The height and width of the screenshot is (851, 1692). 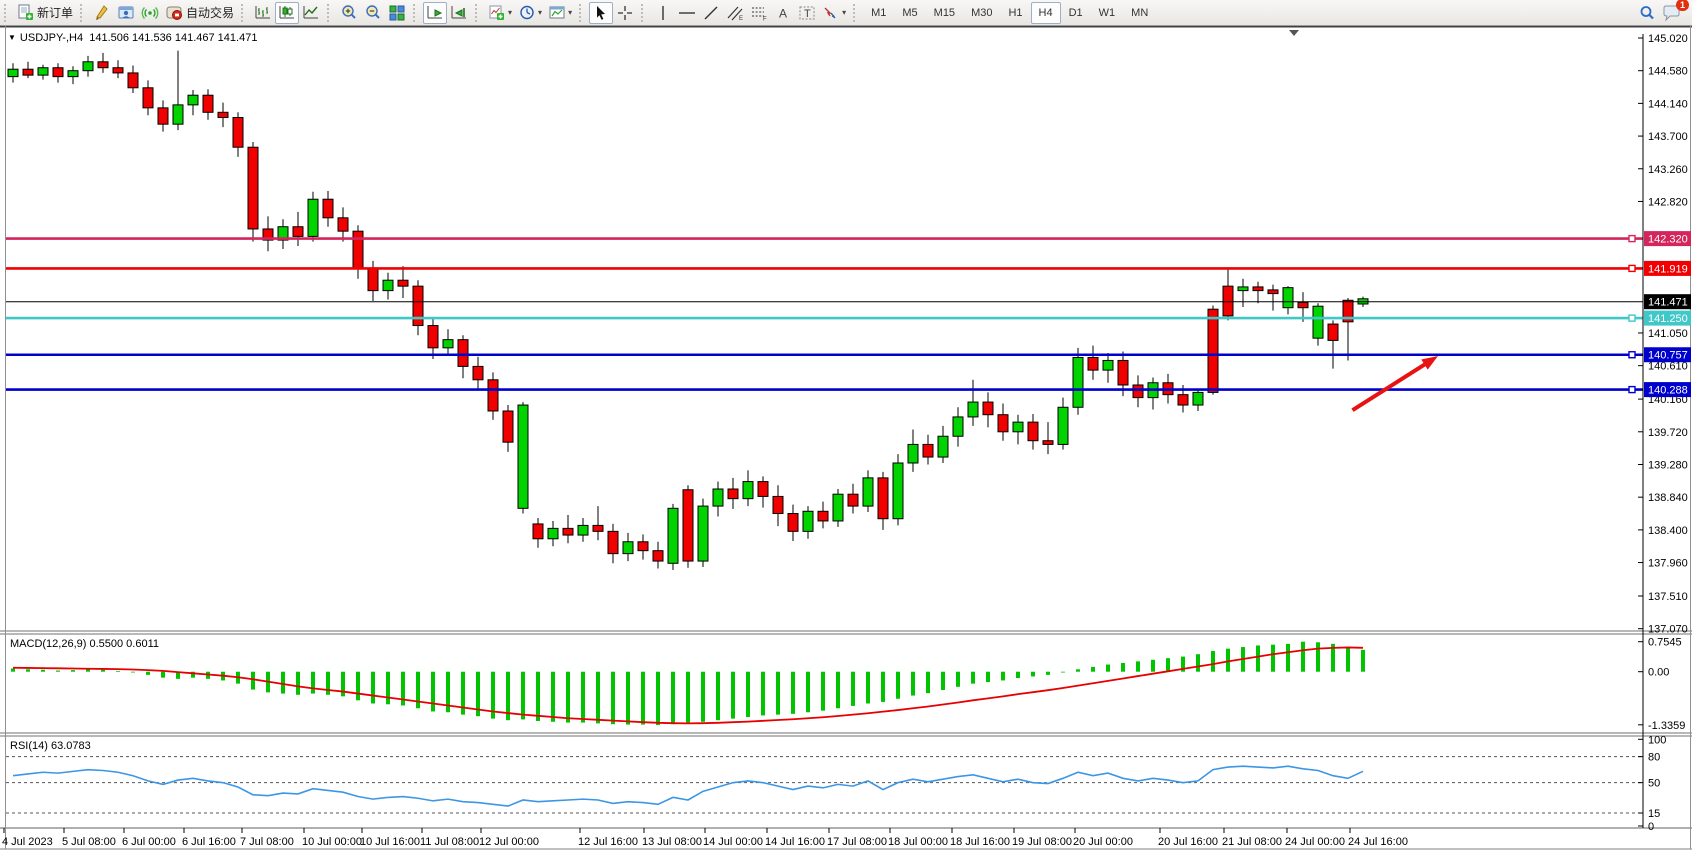 I want to click on timeframe-m30-button: M30, so click(x=982, y=12).